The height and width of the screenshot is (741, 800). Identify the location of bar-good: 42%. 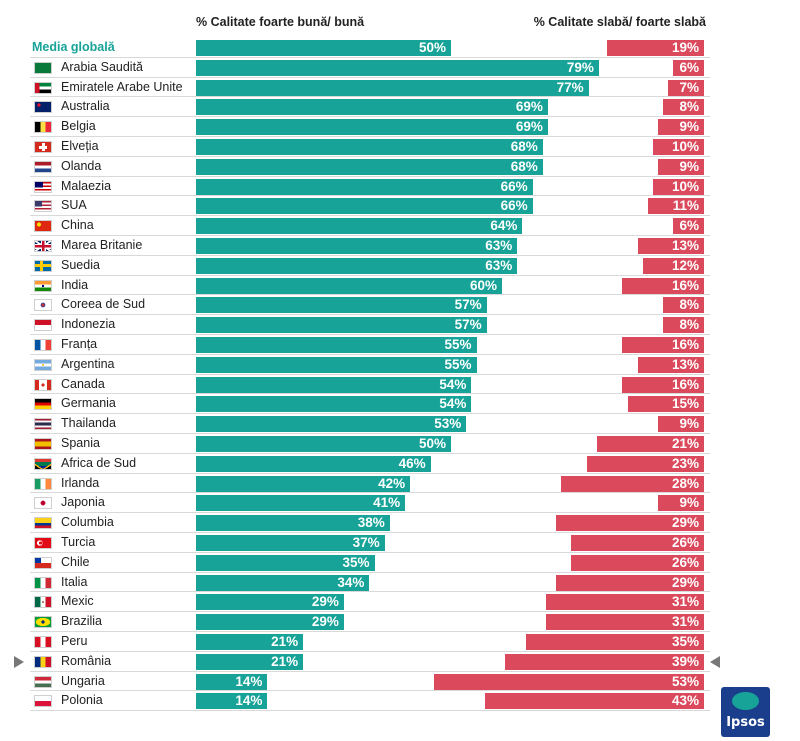
(303, 483).